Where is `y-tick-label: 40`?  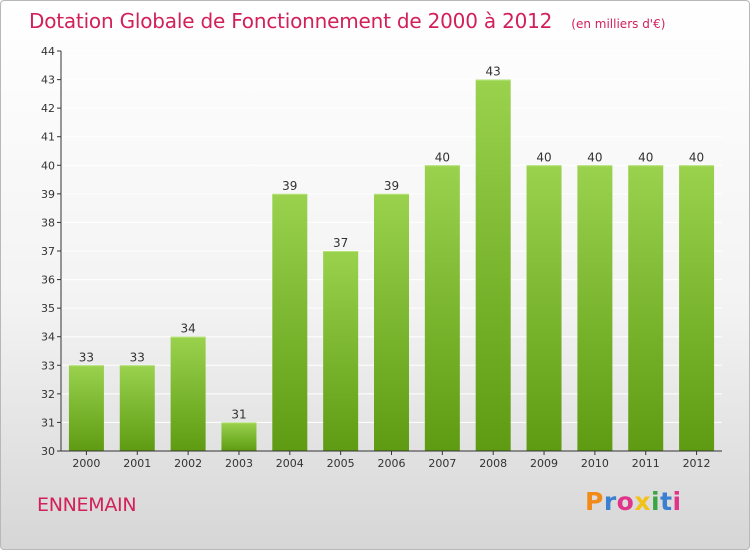 y-tick-label: 40 is located at coordinates (48, 165).